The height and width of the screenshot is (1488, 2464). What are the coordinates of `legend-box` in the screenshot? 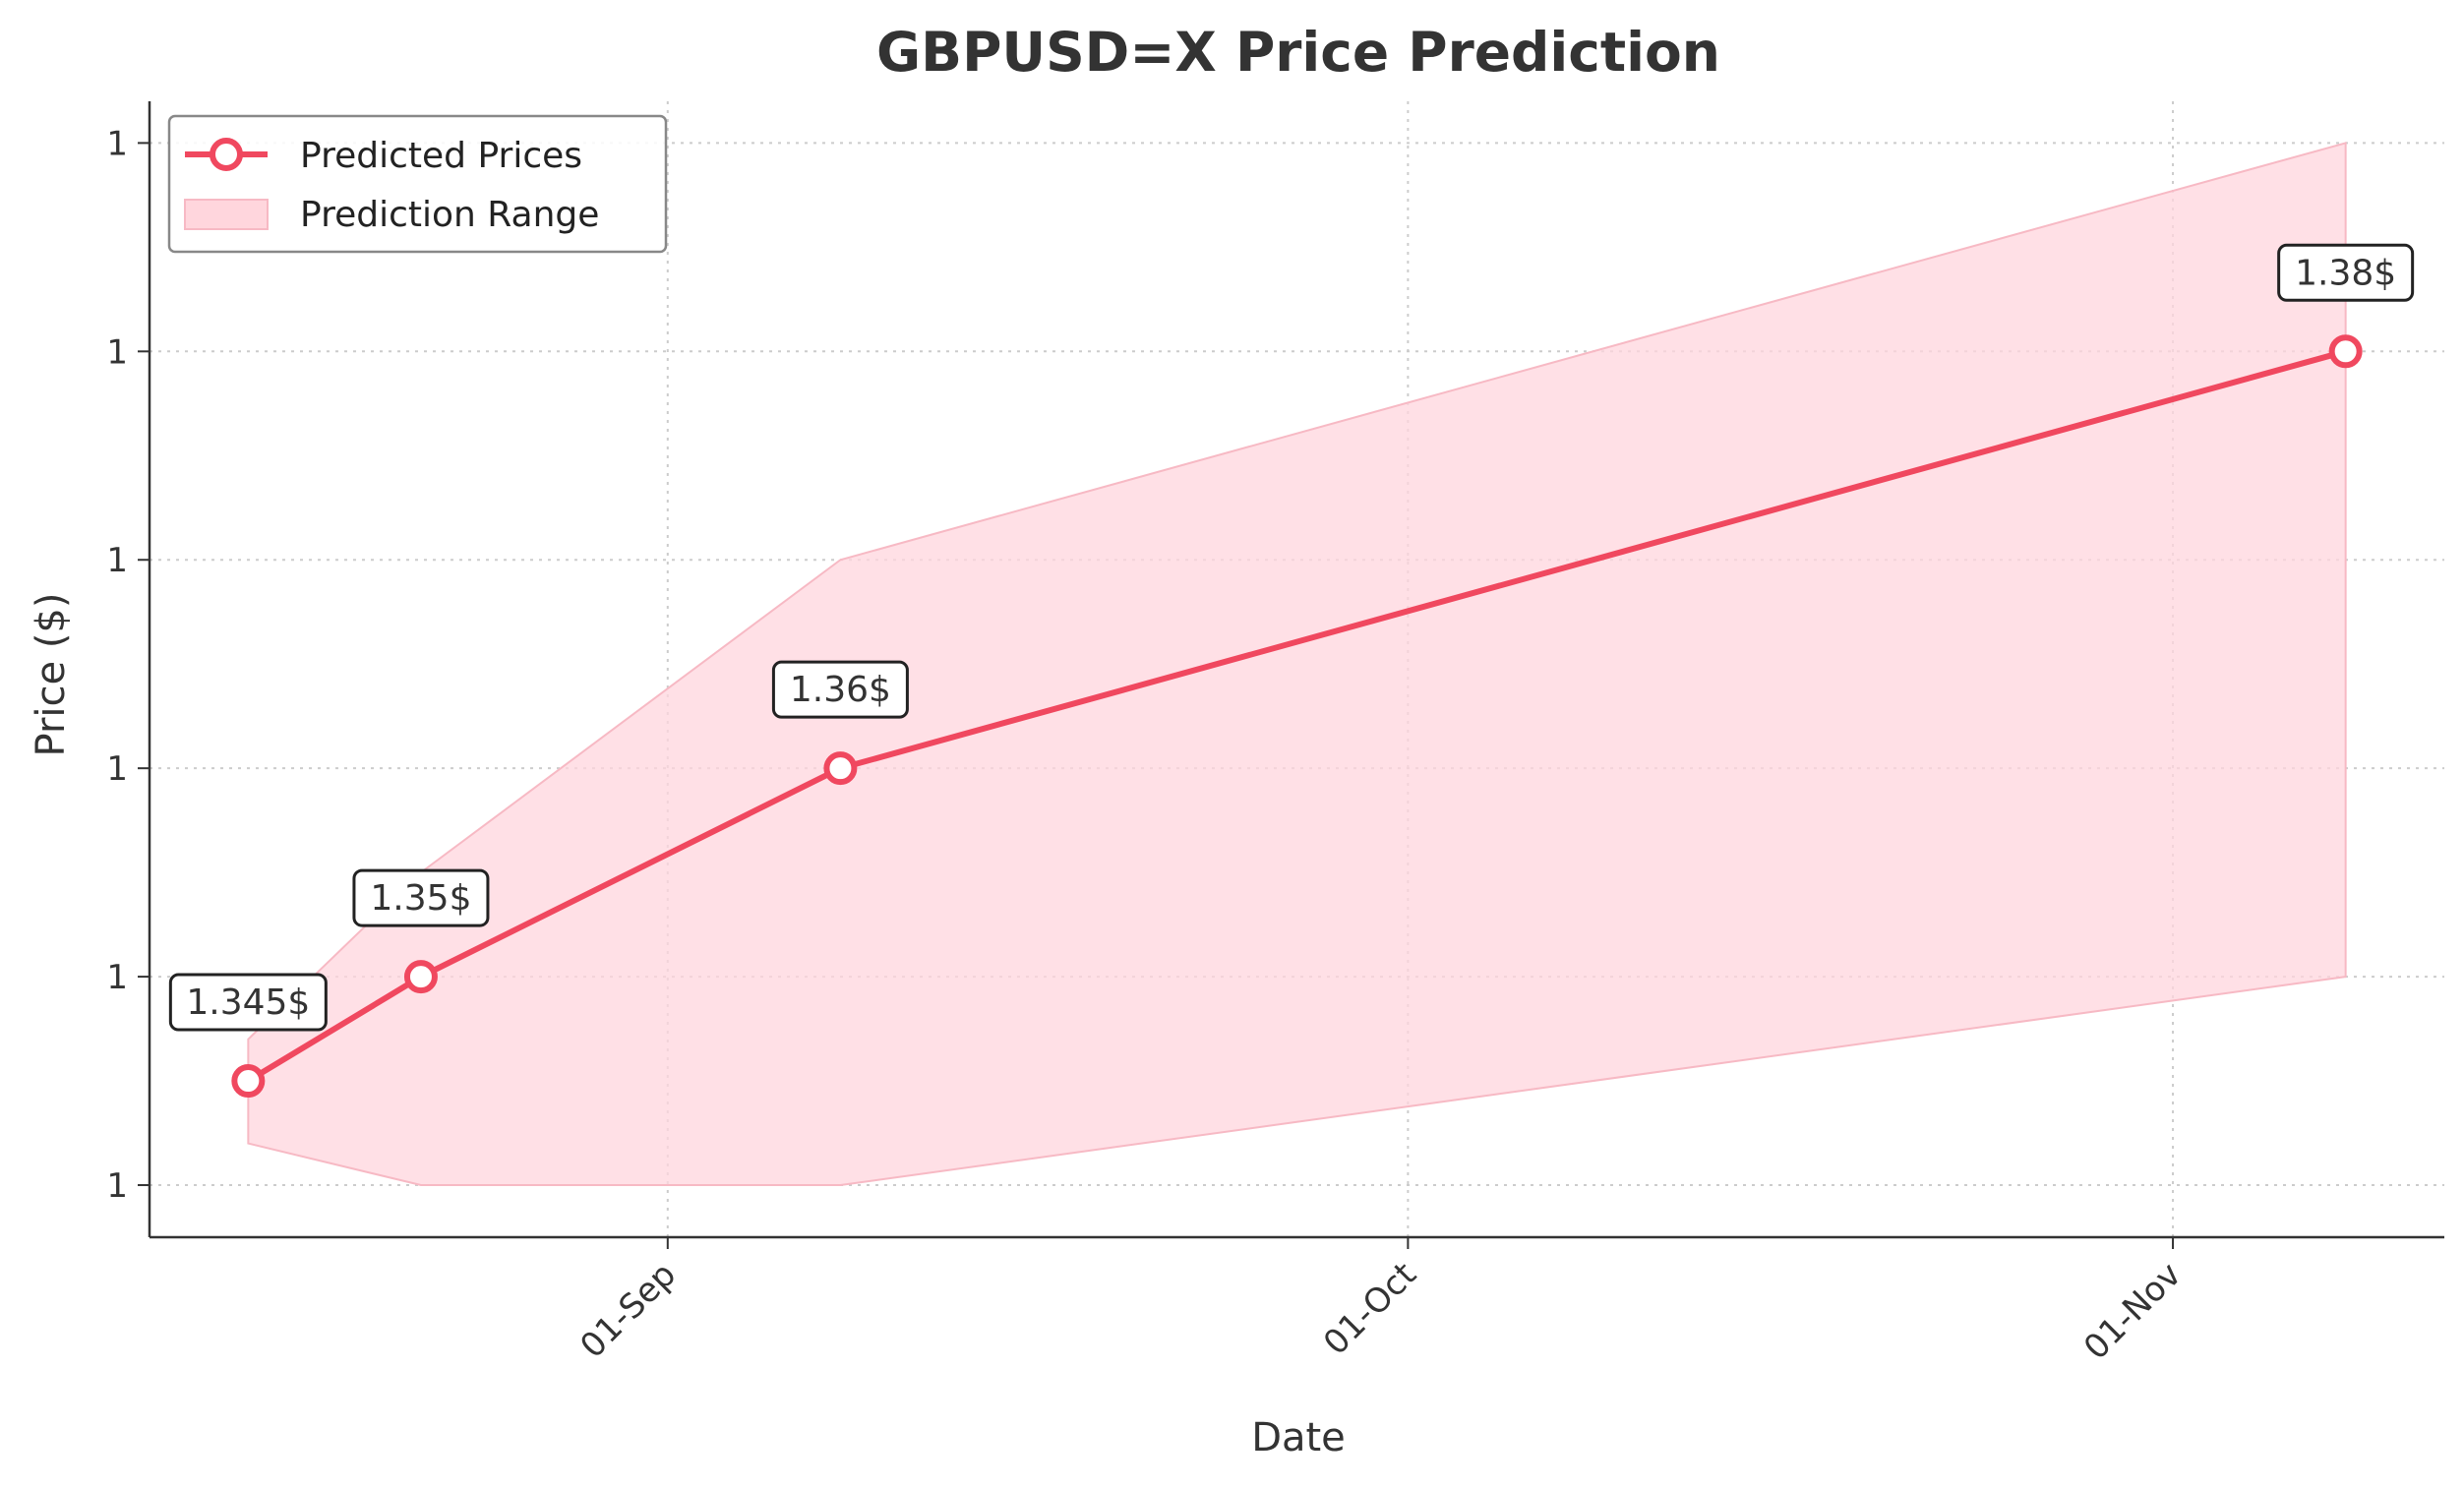 It's located at (418, 184).